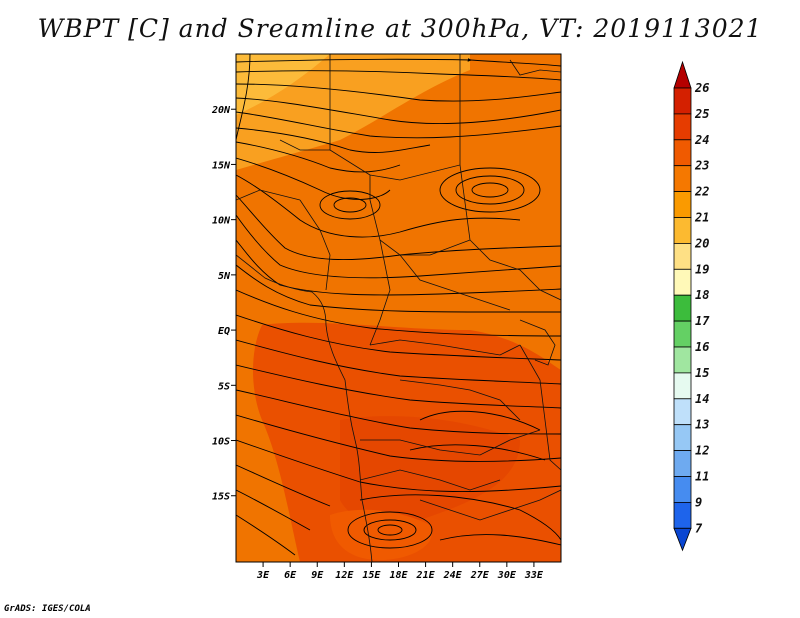 The width and height of the screenshot is (800, 618). What do you see at coordinates (701, 218) in the screenshot?
I see `colorbar-label: 21` at bounding box center [701, 218].